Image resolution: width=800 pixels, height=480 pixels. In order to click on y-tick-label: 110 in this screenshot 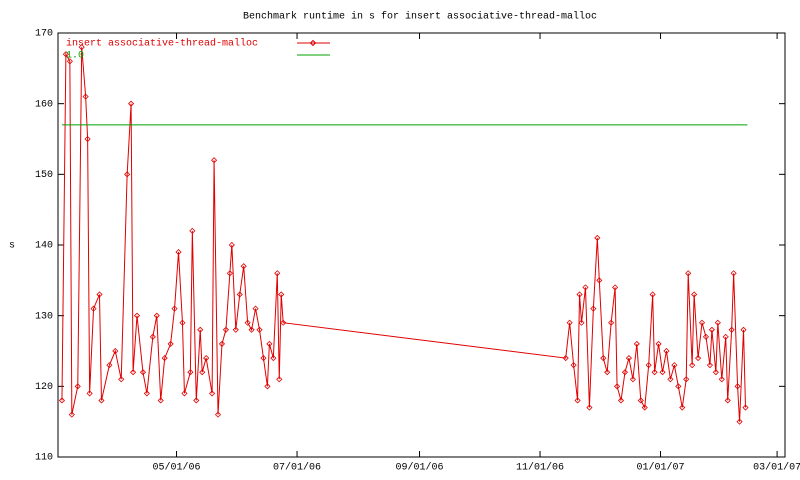, I will do `click(44, 458)`.